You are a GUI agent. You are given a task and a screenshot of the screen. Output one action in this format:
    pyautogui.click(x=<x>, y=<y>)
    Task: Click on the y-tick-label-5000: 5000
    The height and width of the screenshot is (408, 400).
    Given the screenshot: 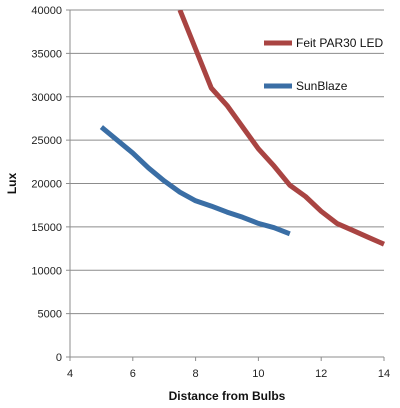 What is the action you would take?
    pyautogui.click(x=50, y=315)
    